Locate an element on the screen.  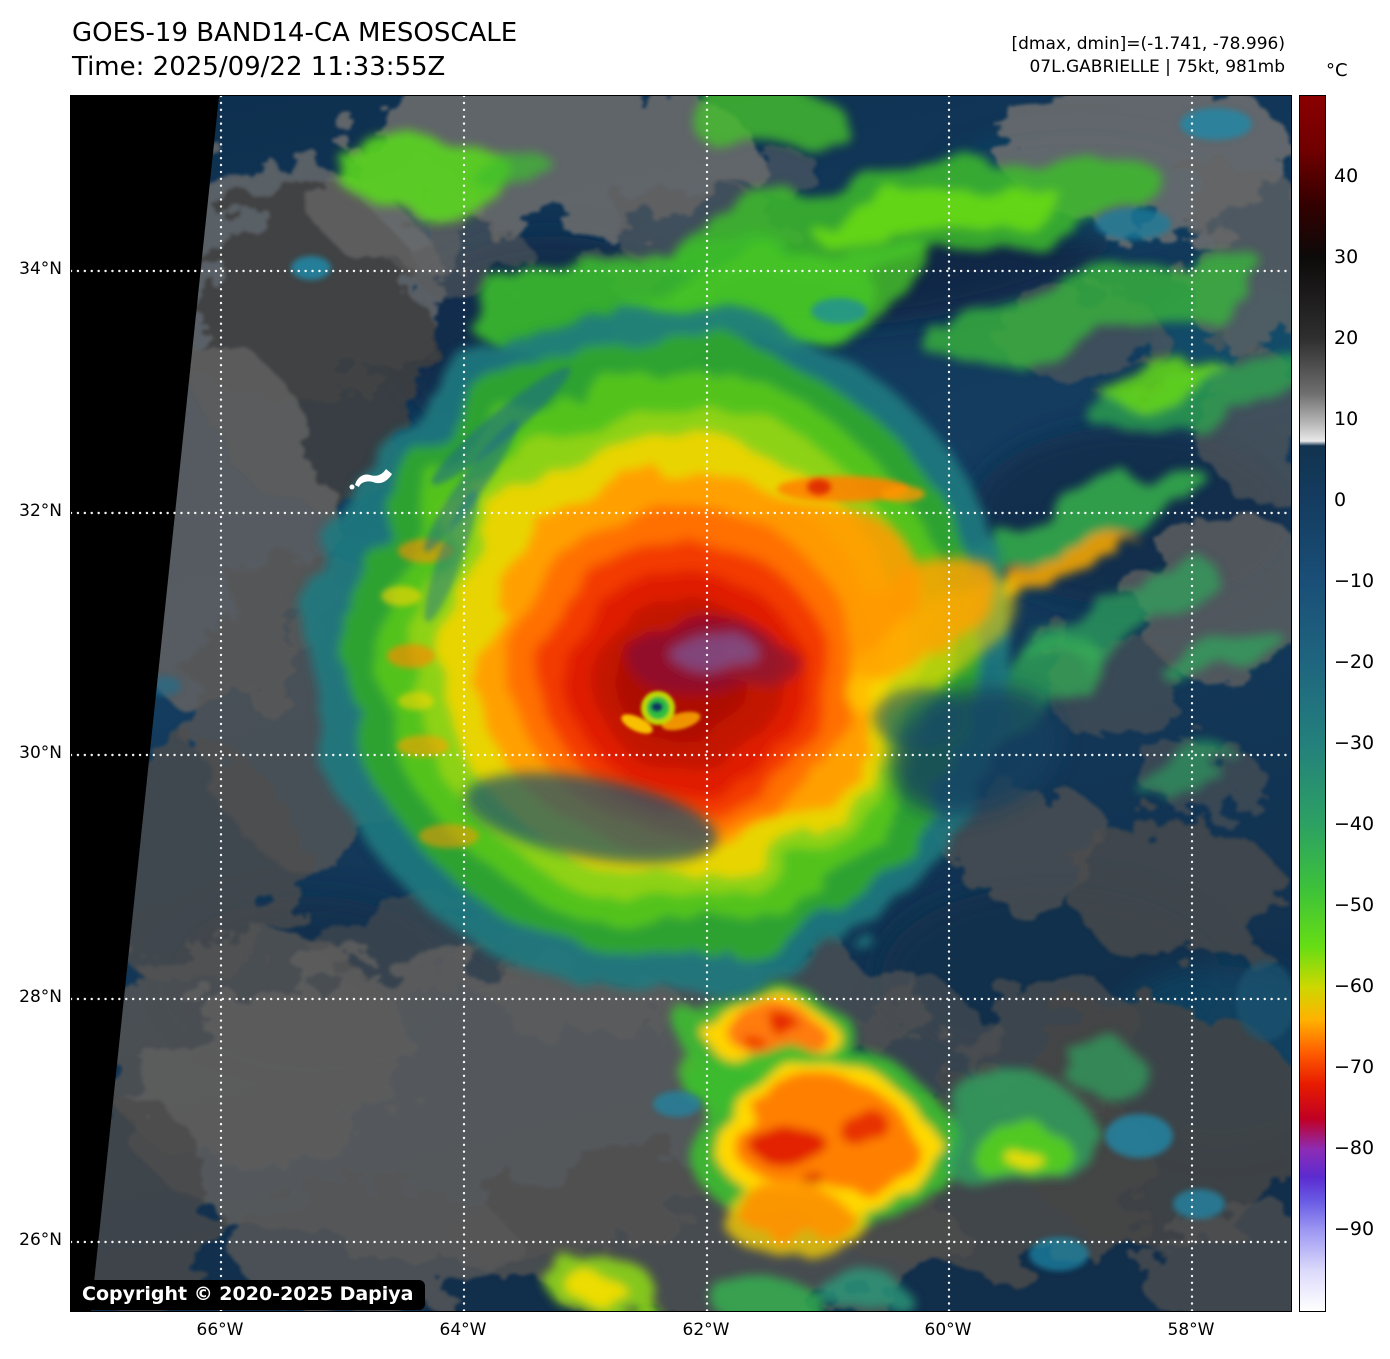
colorbar-tick: −80 is located at coordinates (1354, 1148).